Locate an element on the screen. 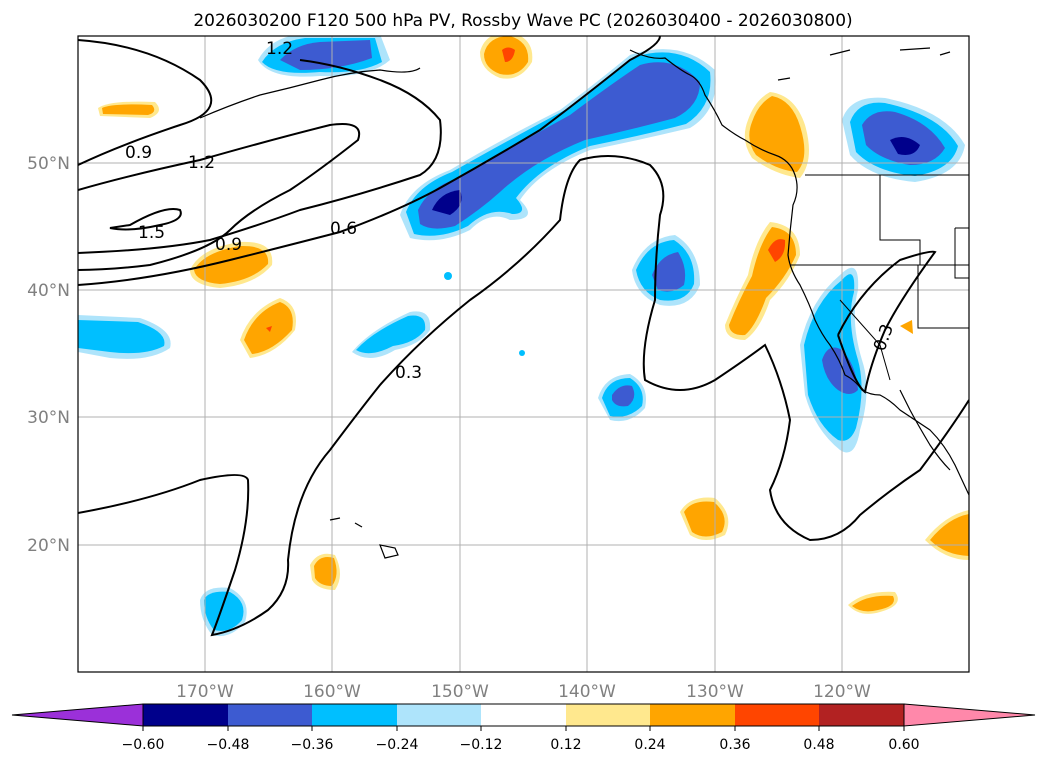 This screenshot has height=765, width=1047. colorbar-extend-low is located at coordinates (77, 715).